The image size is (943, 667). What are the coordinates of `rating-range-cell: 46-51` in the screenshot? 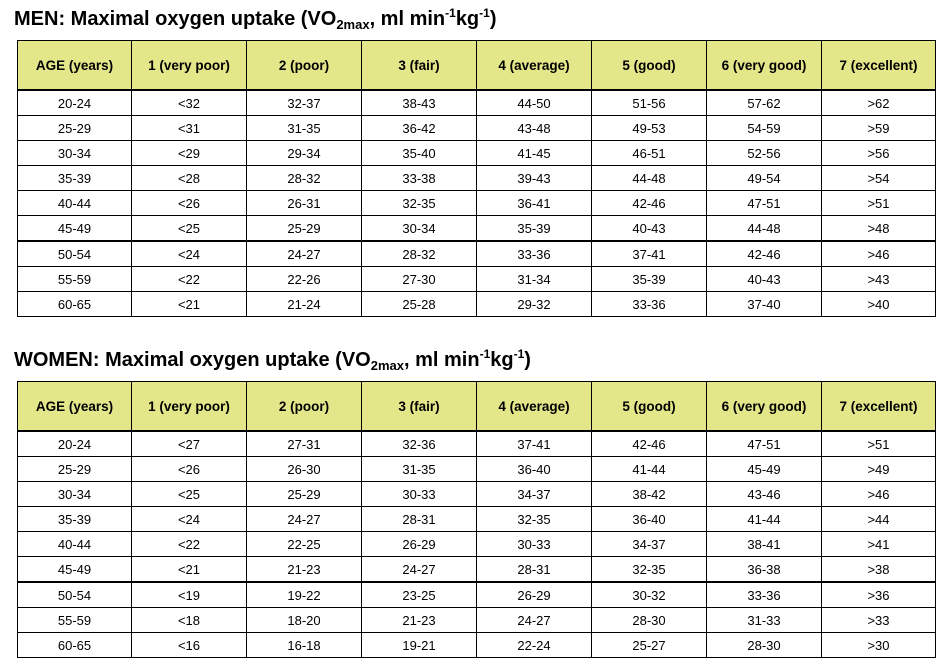 It's located at (649, 153).